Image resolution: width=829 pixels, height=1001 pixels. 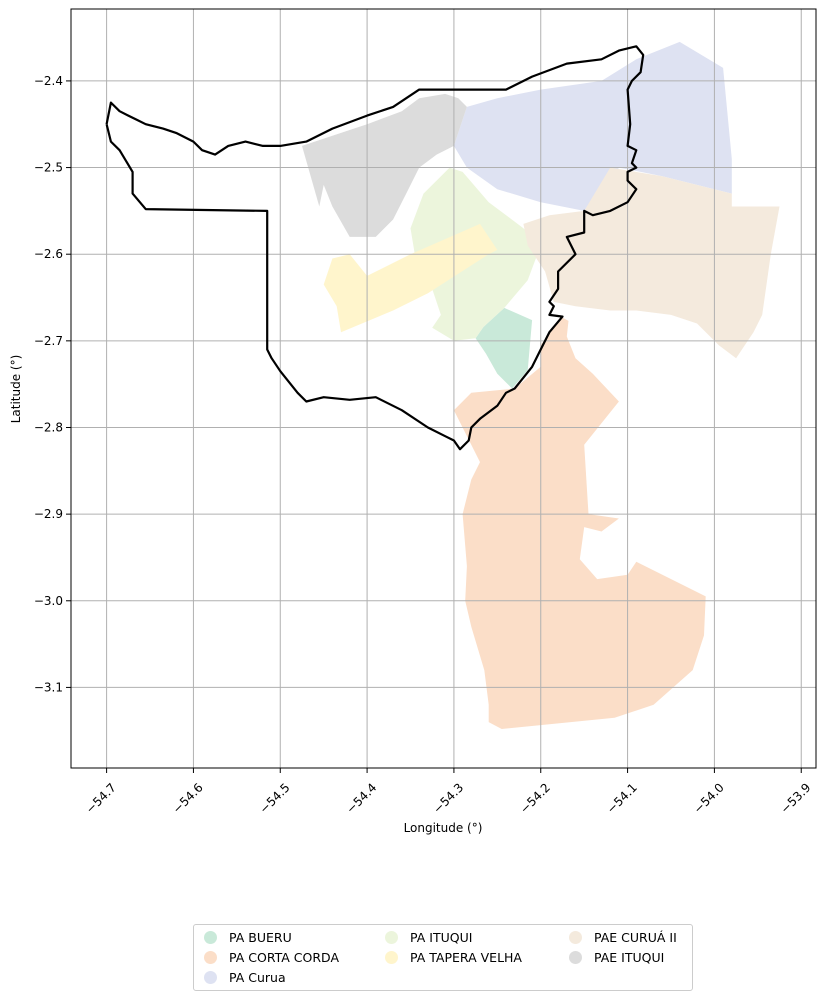 What do you see at coordinates (48, 427) in the screenshot?
I see `y-tick-label: −2.8` at bounding box center [48, 427].